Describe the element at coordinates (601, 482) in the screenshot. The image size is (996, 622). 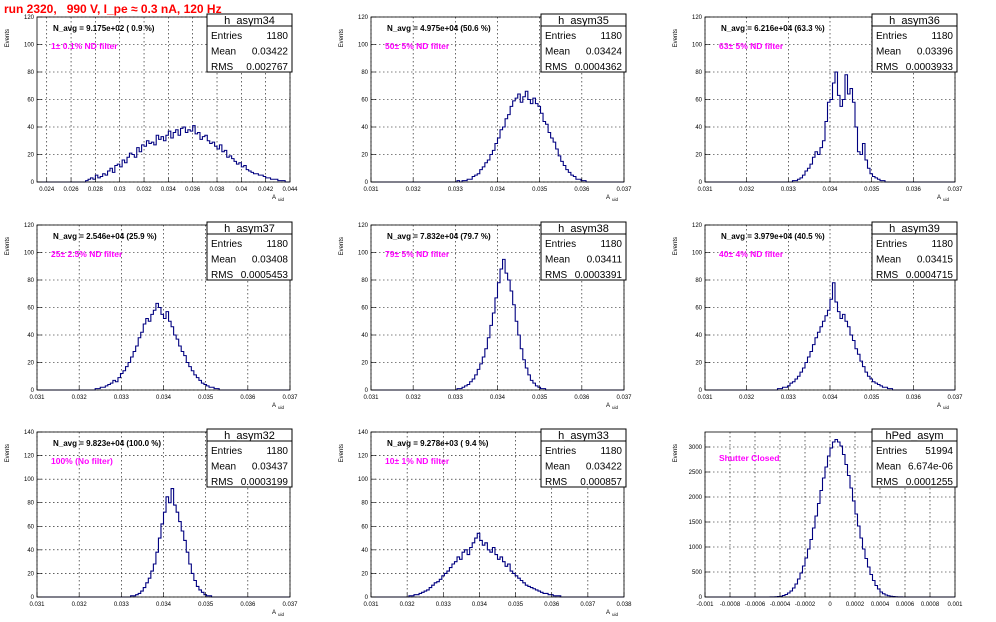
I see `stat-value: 0.000857` at that location.